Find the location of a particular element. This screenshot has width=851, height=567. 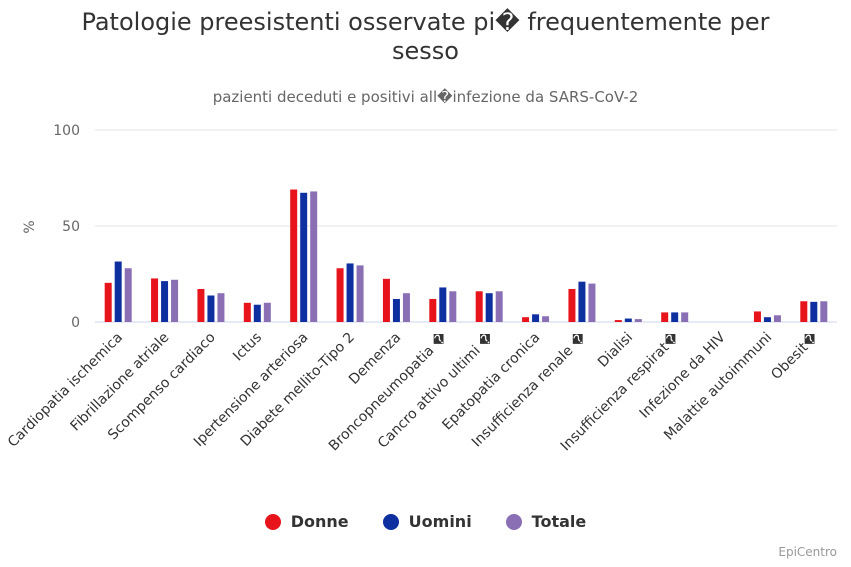

y-axis-label: % is located at coordinates (30, 226).